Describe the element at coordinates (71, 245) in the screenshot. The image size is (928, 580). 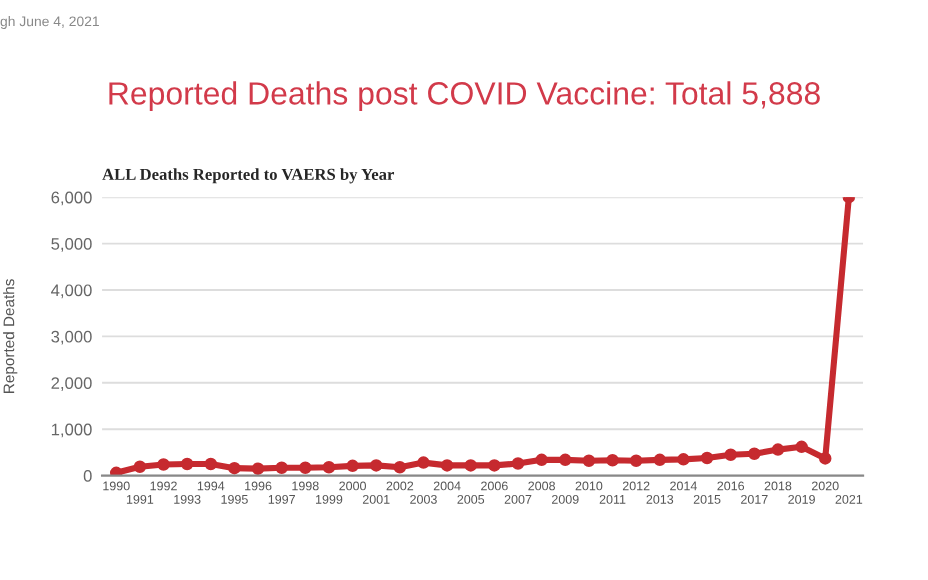
I see `y-tick-label: 5,000` at that location.